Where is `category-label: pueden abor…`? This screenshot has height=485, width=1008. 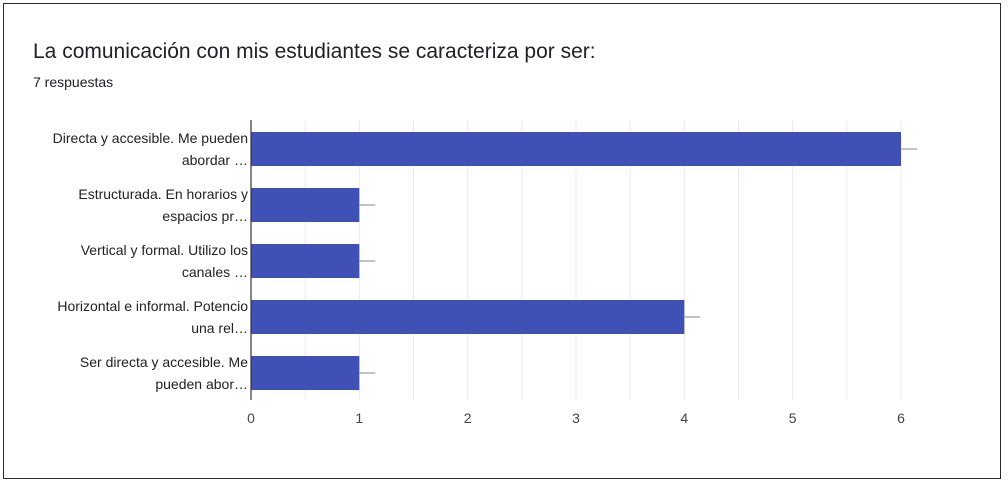
category-label: pueden abor… is located at coordinates (201, 384).